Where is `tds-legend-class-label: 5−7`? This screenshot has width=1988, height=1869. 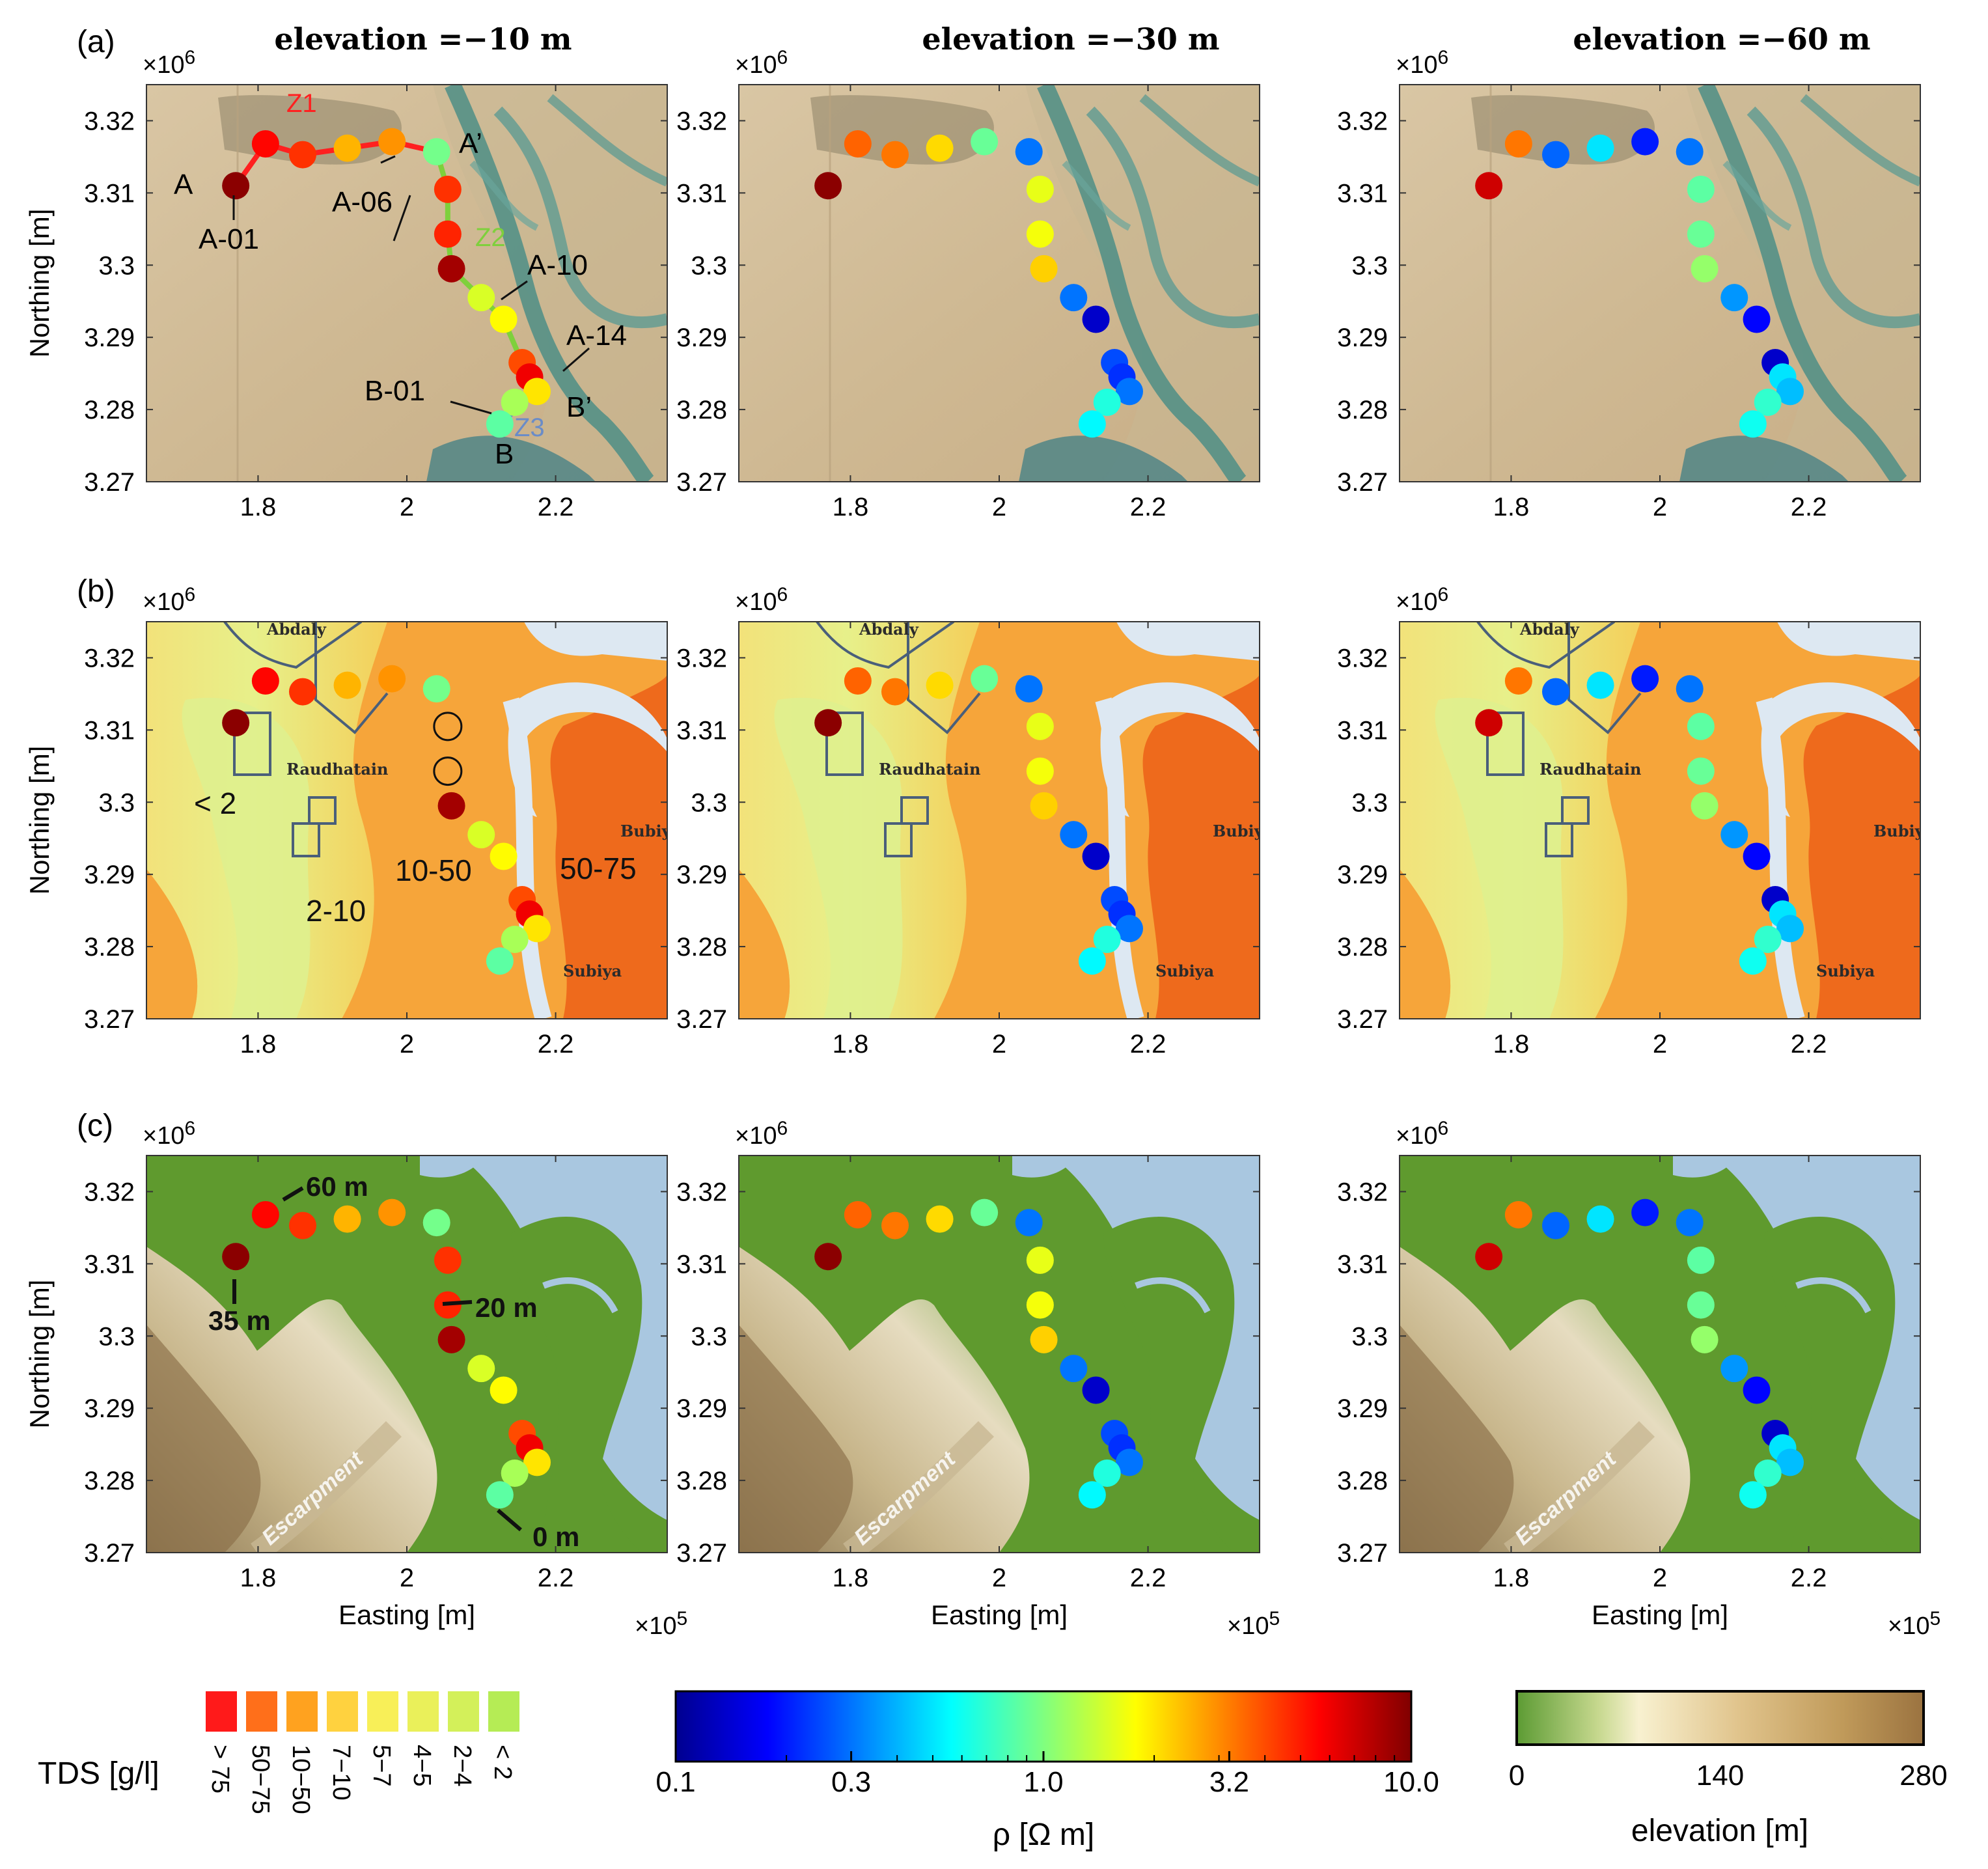
tds-legend-class-label: 5−7 is located at coordinates (381, 1765).